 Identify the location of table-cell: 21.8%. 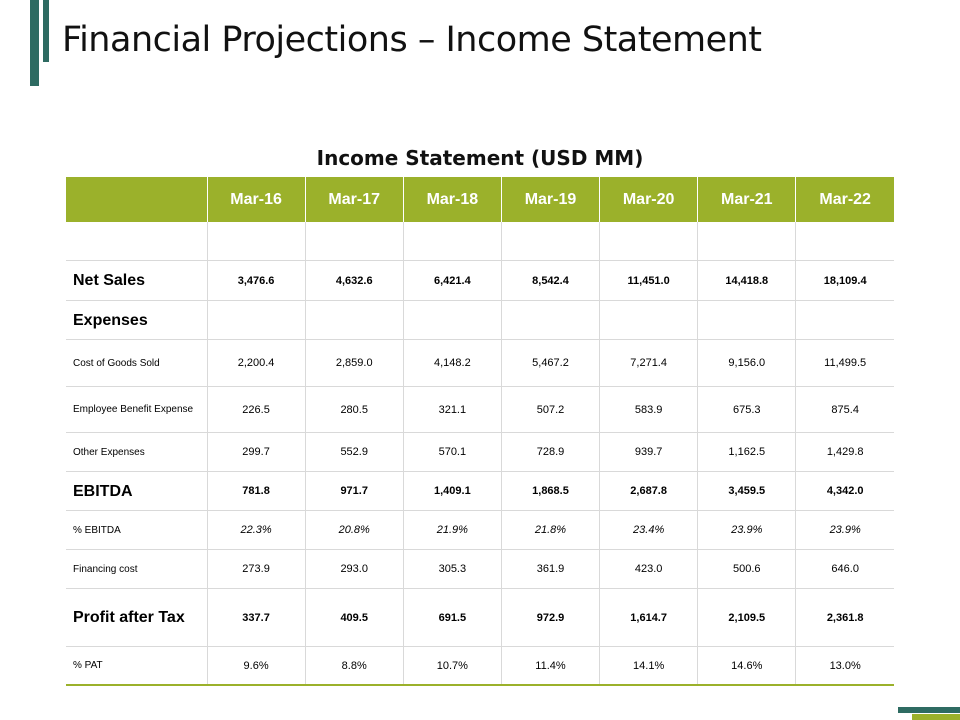
(550, 530).